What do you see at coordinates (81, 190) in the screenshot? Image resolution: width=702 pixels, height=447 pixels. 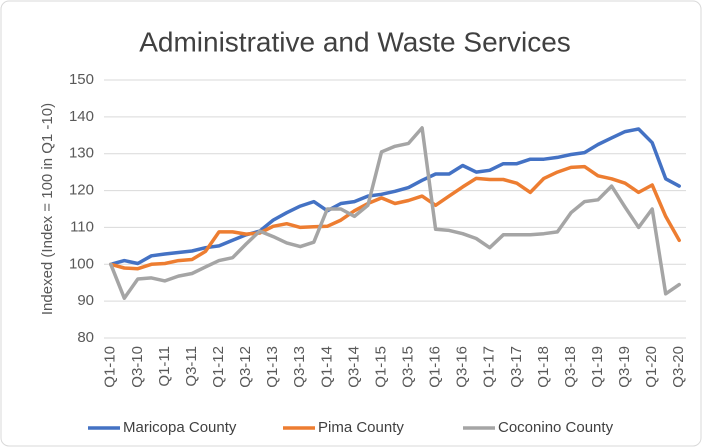 I see `y-tick-label: 120` at bounding box center [81, 190].